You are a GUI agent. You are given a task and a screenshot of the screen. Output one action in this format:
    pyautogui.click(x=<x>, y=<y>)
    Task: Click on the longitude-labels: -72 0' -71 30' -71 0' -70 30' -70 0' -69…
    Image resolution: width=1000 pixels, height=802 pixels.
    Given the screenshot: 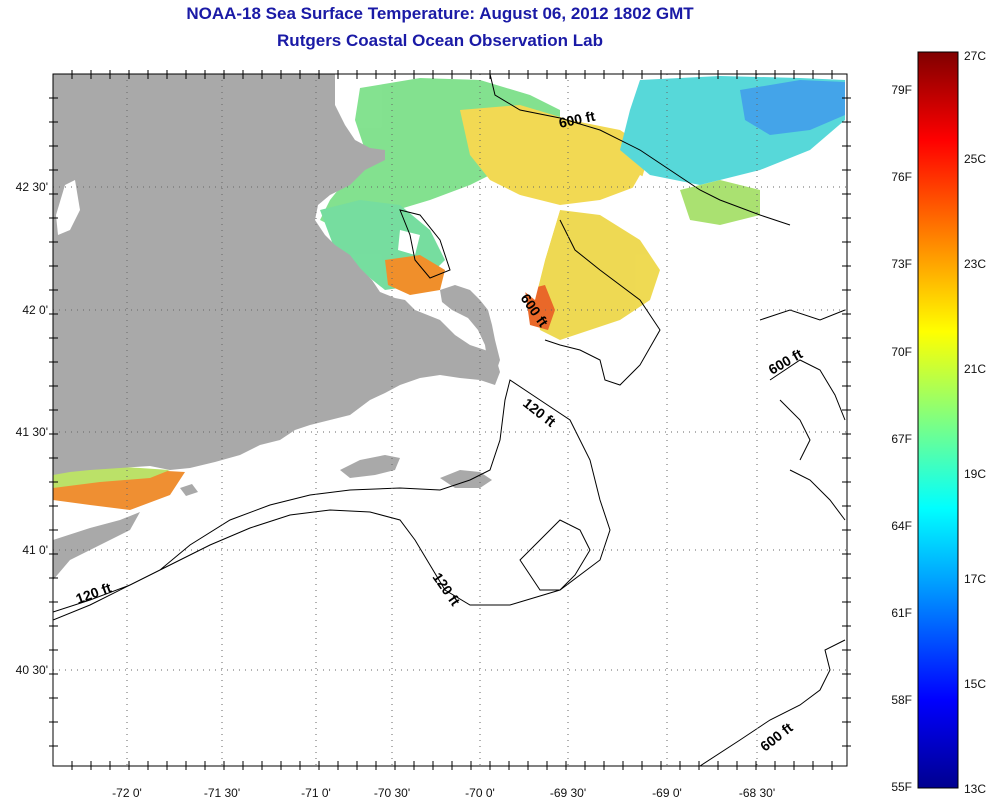 What is the action you would take?
    pyautogui.click(x=443, y=793)
    